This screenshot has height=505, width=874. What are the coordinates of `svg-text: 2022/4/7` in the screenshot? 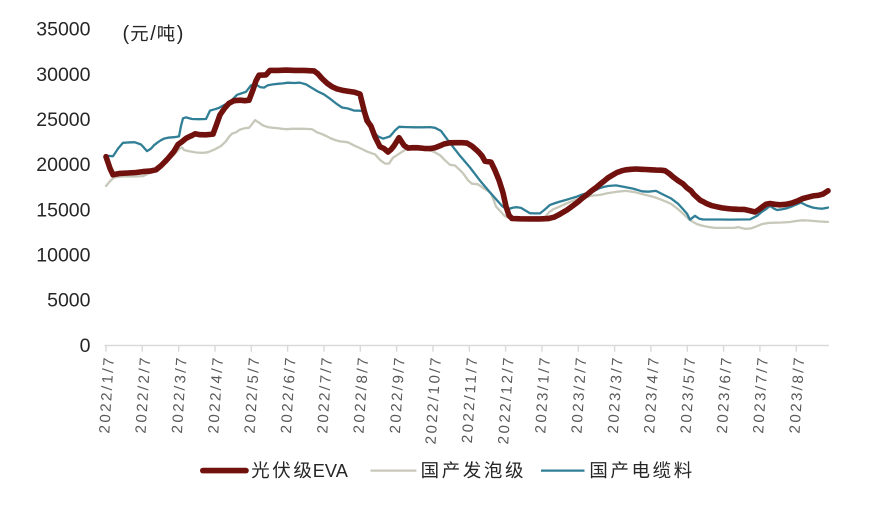 It's located at (216, 394).